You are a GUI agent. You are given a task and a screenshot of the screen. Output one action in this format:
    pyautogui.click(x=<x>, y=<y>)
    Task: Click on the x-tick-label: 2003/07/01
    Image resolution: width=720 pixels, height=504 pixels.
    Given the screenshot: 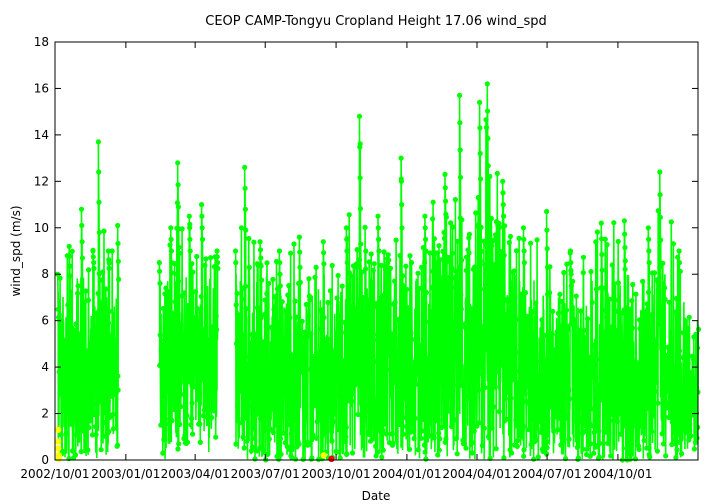 What is the action you would take?
    pyautogui.click(x=265, y=474)
    